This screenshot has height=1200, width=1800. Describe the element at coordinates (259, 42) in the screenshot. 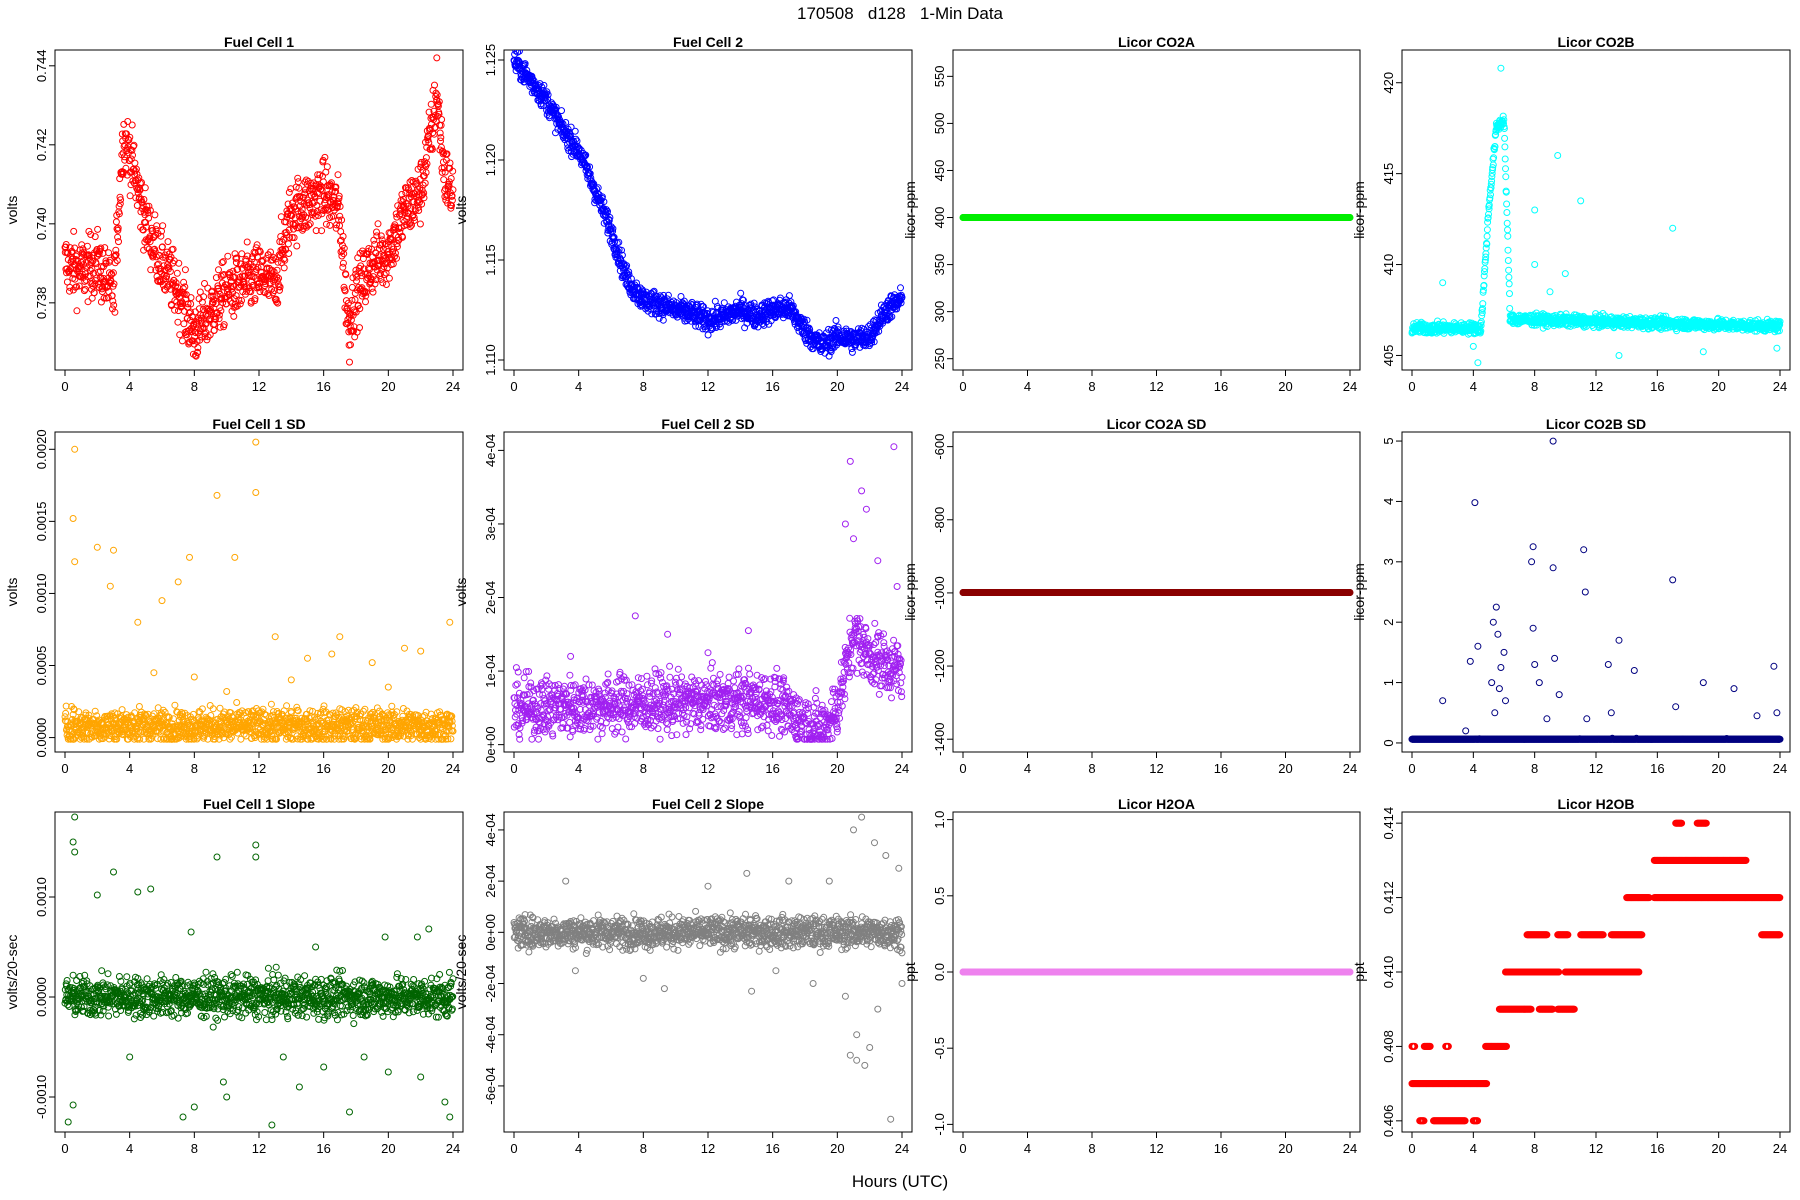

I see `panel-title: Fuel Cell 1` at that location.